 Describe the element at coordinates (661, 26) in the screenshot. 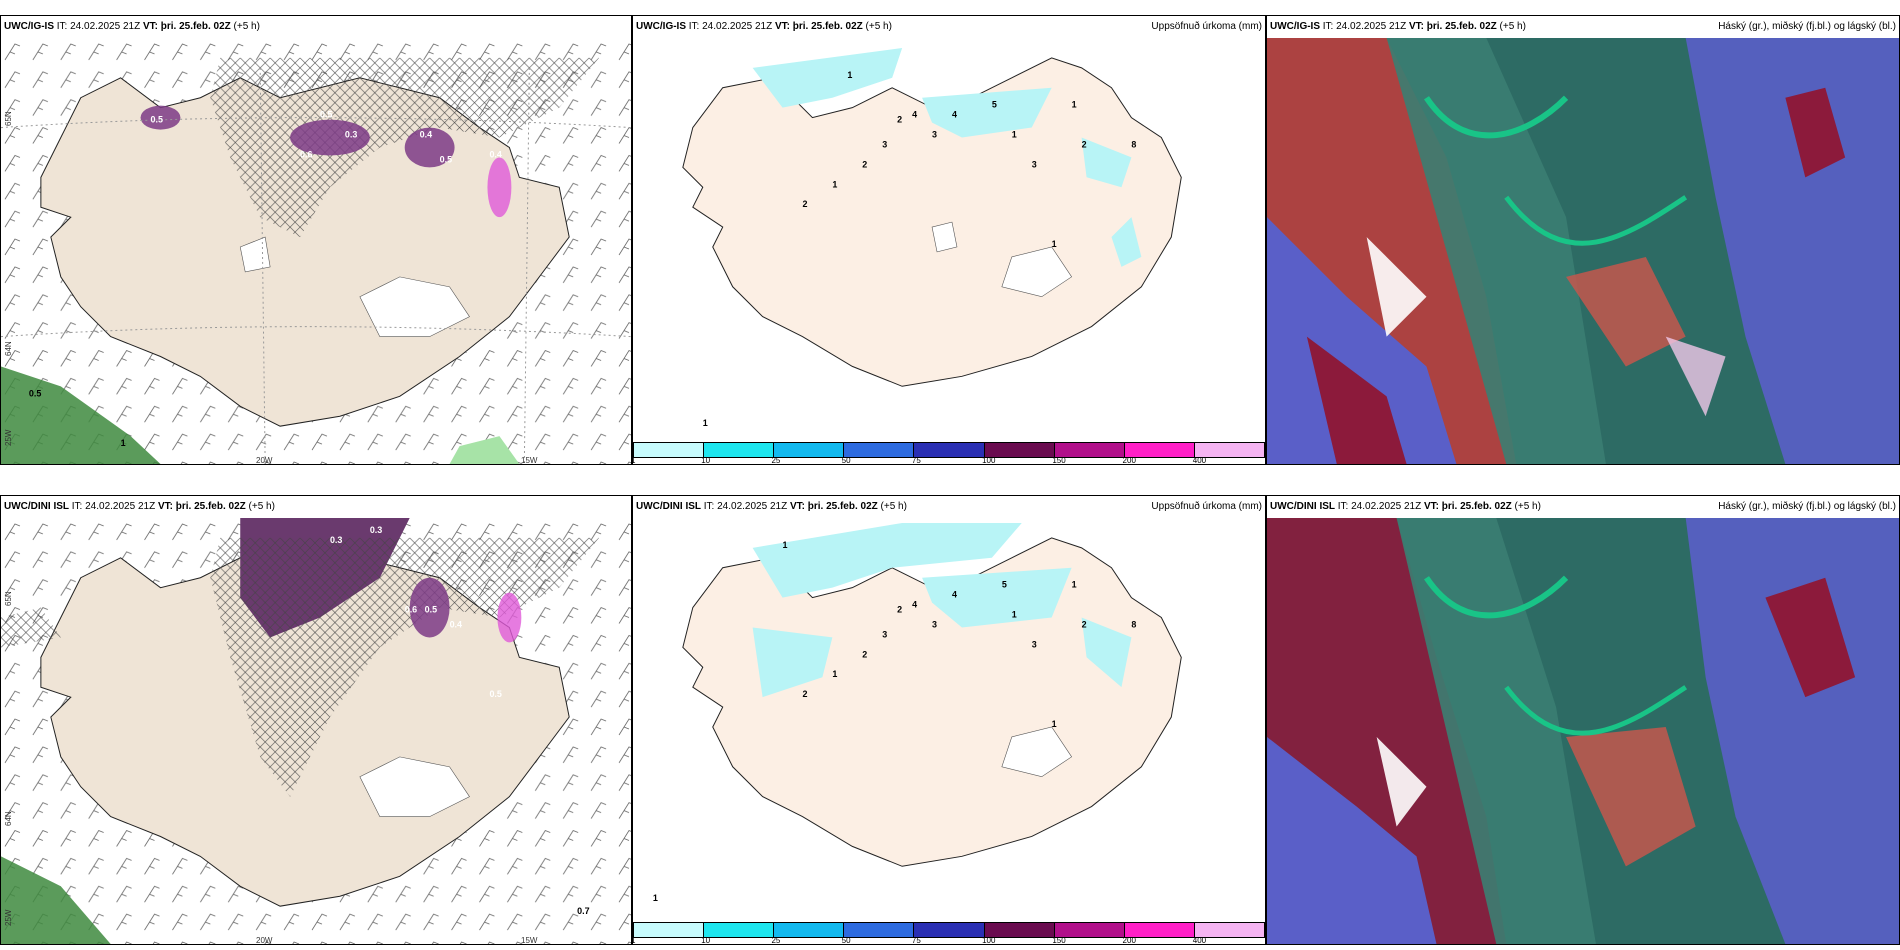

I see `model-name: UWC/IG-IS` at that location.